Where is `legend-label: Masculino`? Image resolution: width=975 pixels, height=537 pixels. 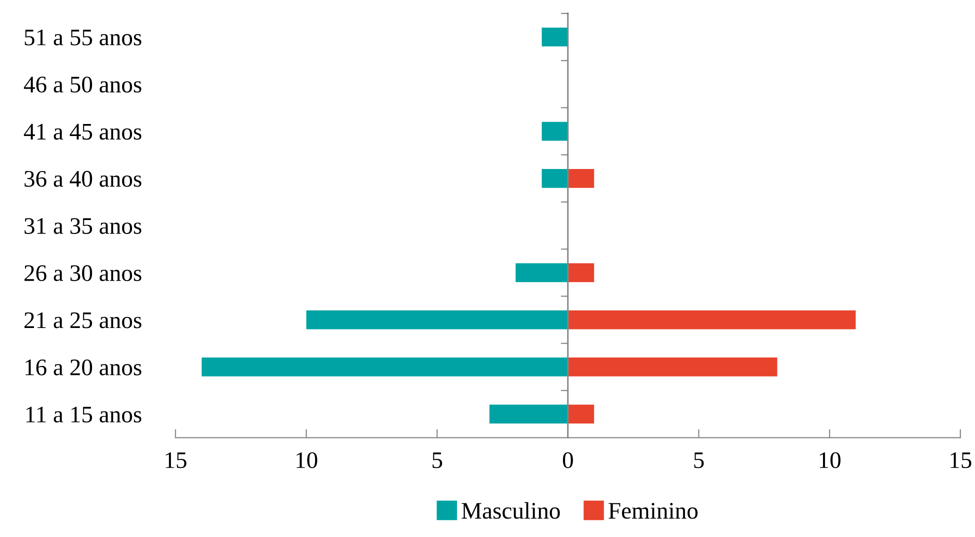
legend-label: Masculino is located at coordinates (511, 510).